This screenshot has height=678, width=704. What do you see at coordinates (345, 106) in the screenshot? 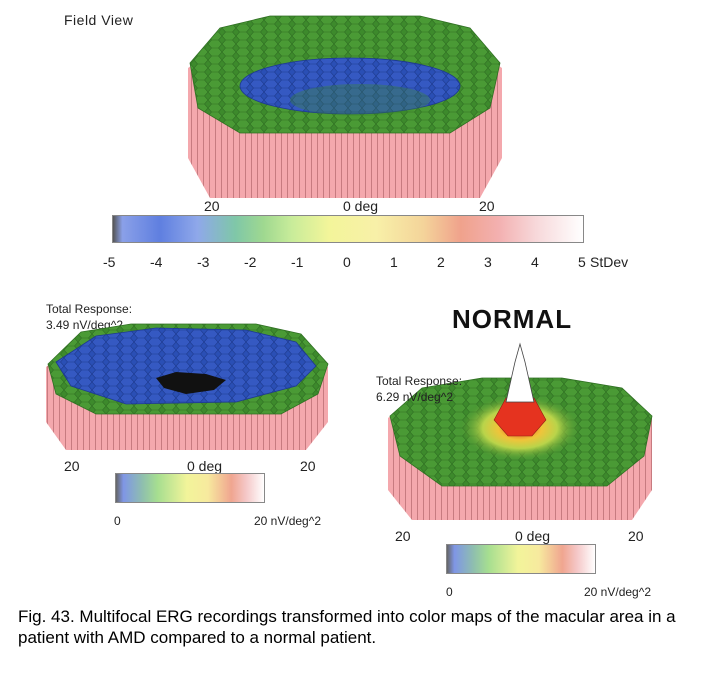
I see `field-view-surface-plot` at bounding box center [345, 106].